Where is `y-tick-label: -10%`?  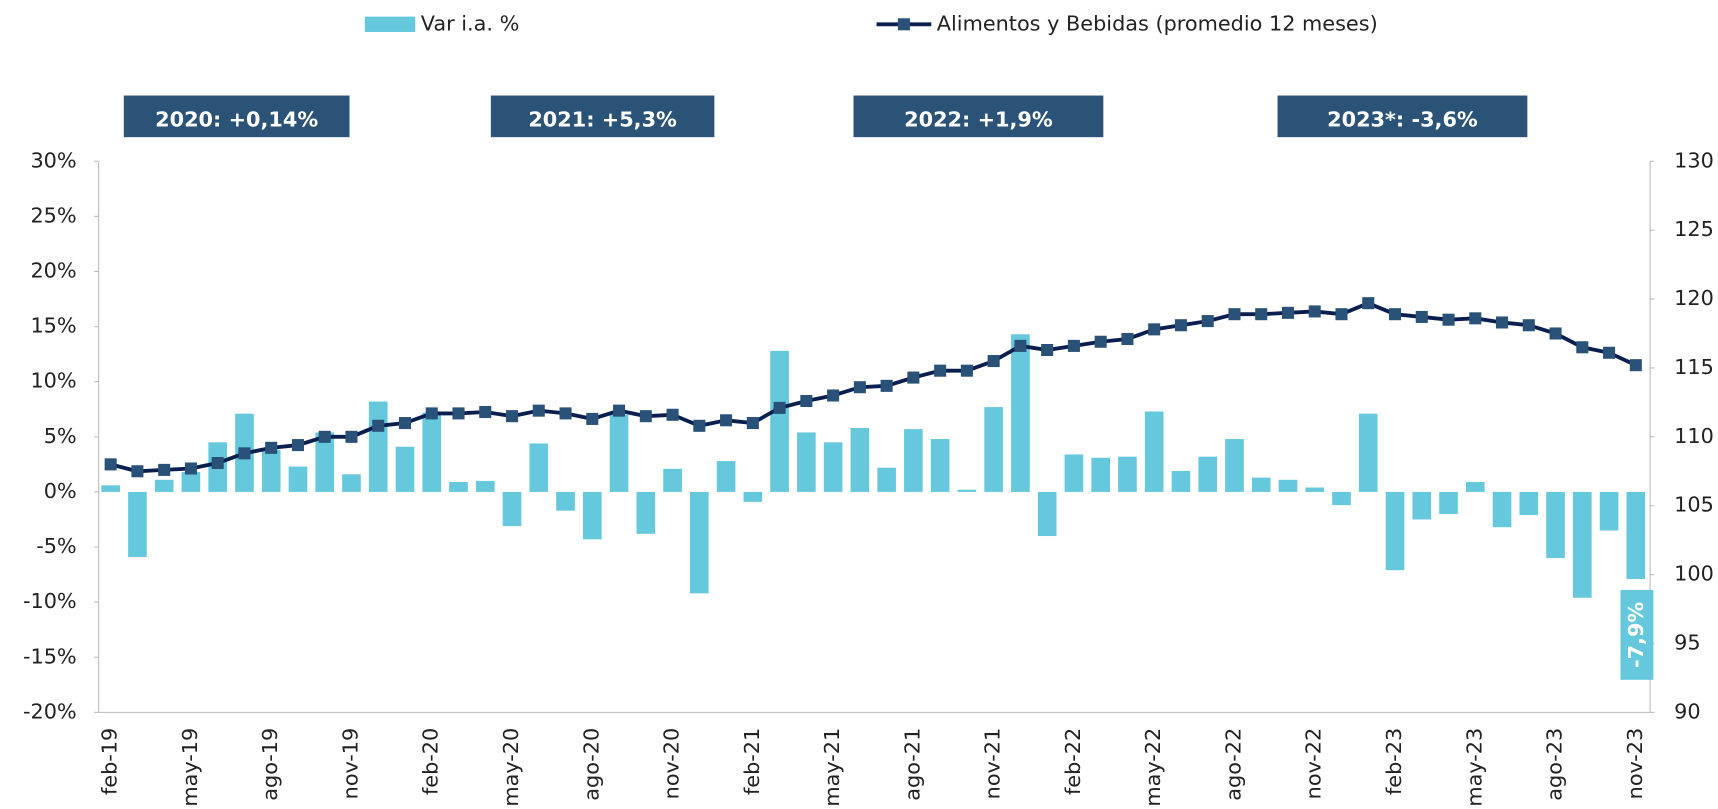
y-tick-label: -10% is located at coordinates (50, 601).